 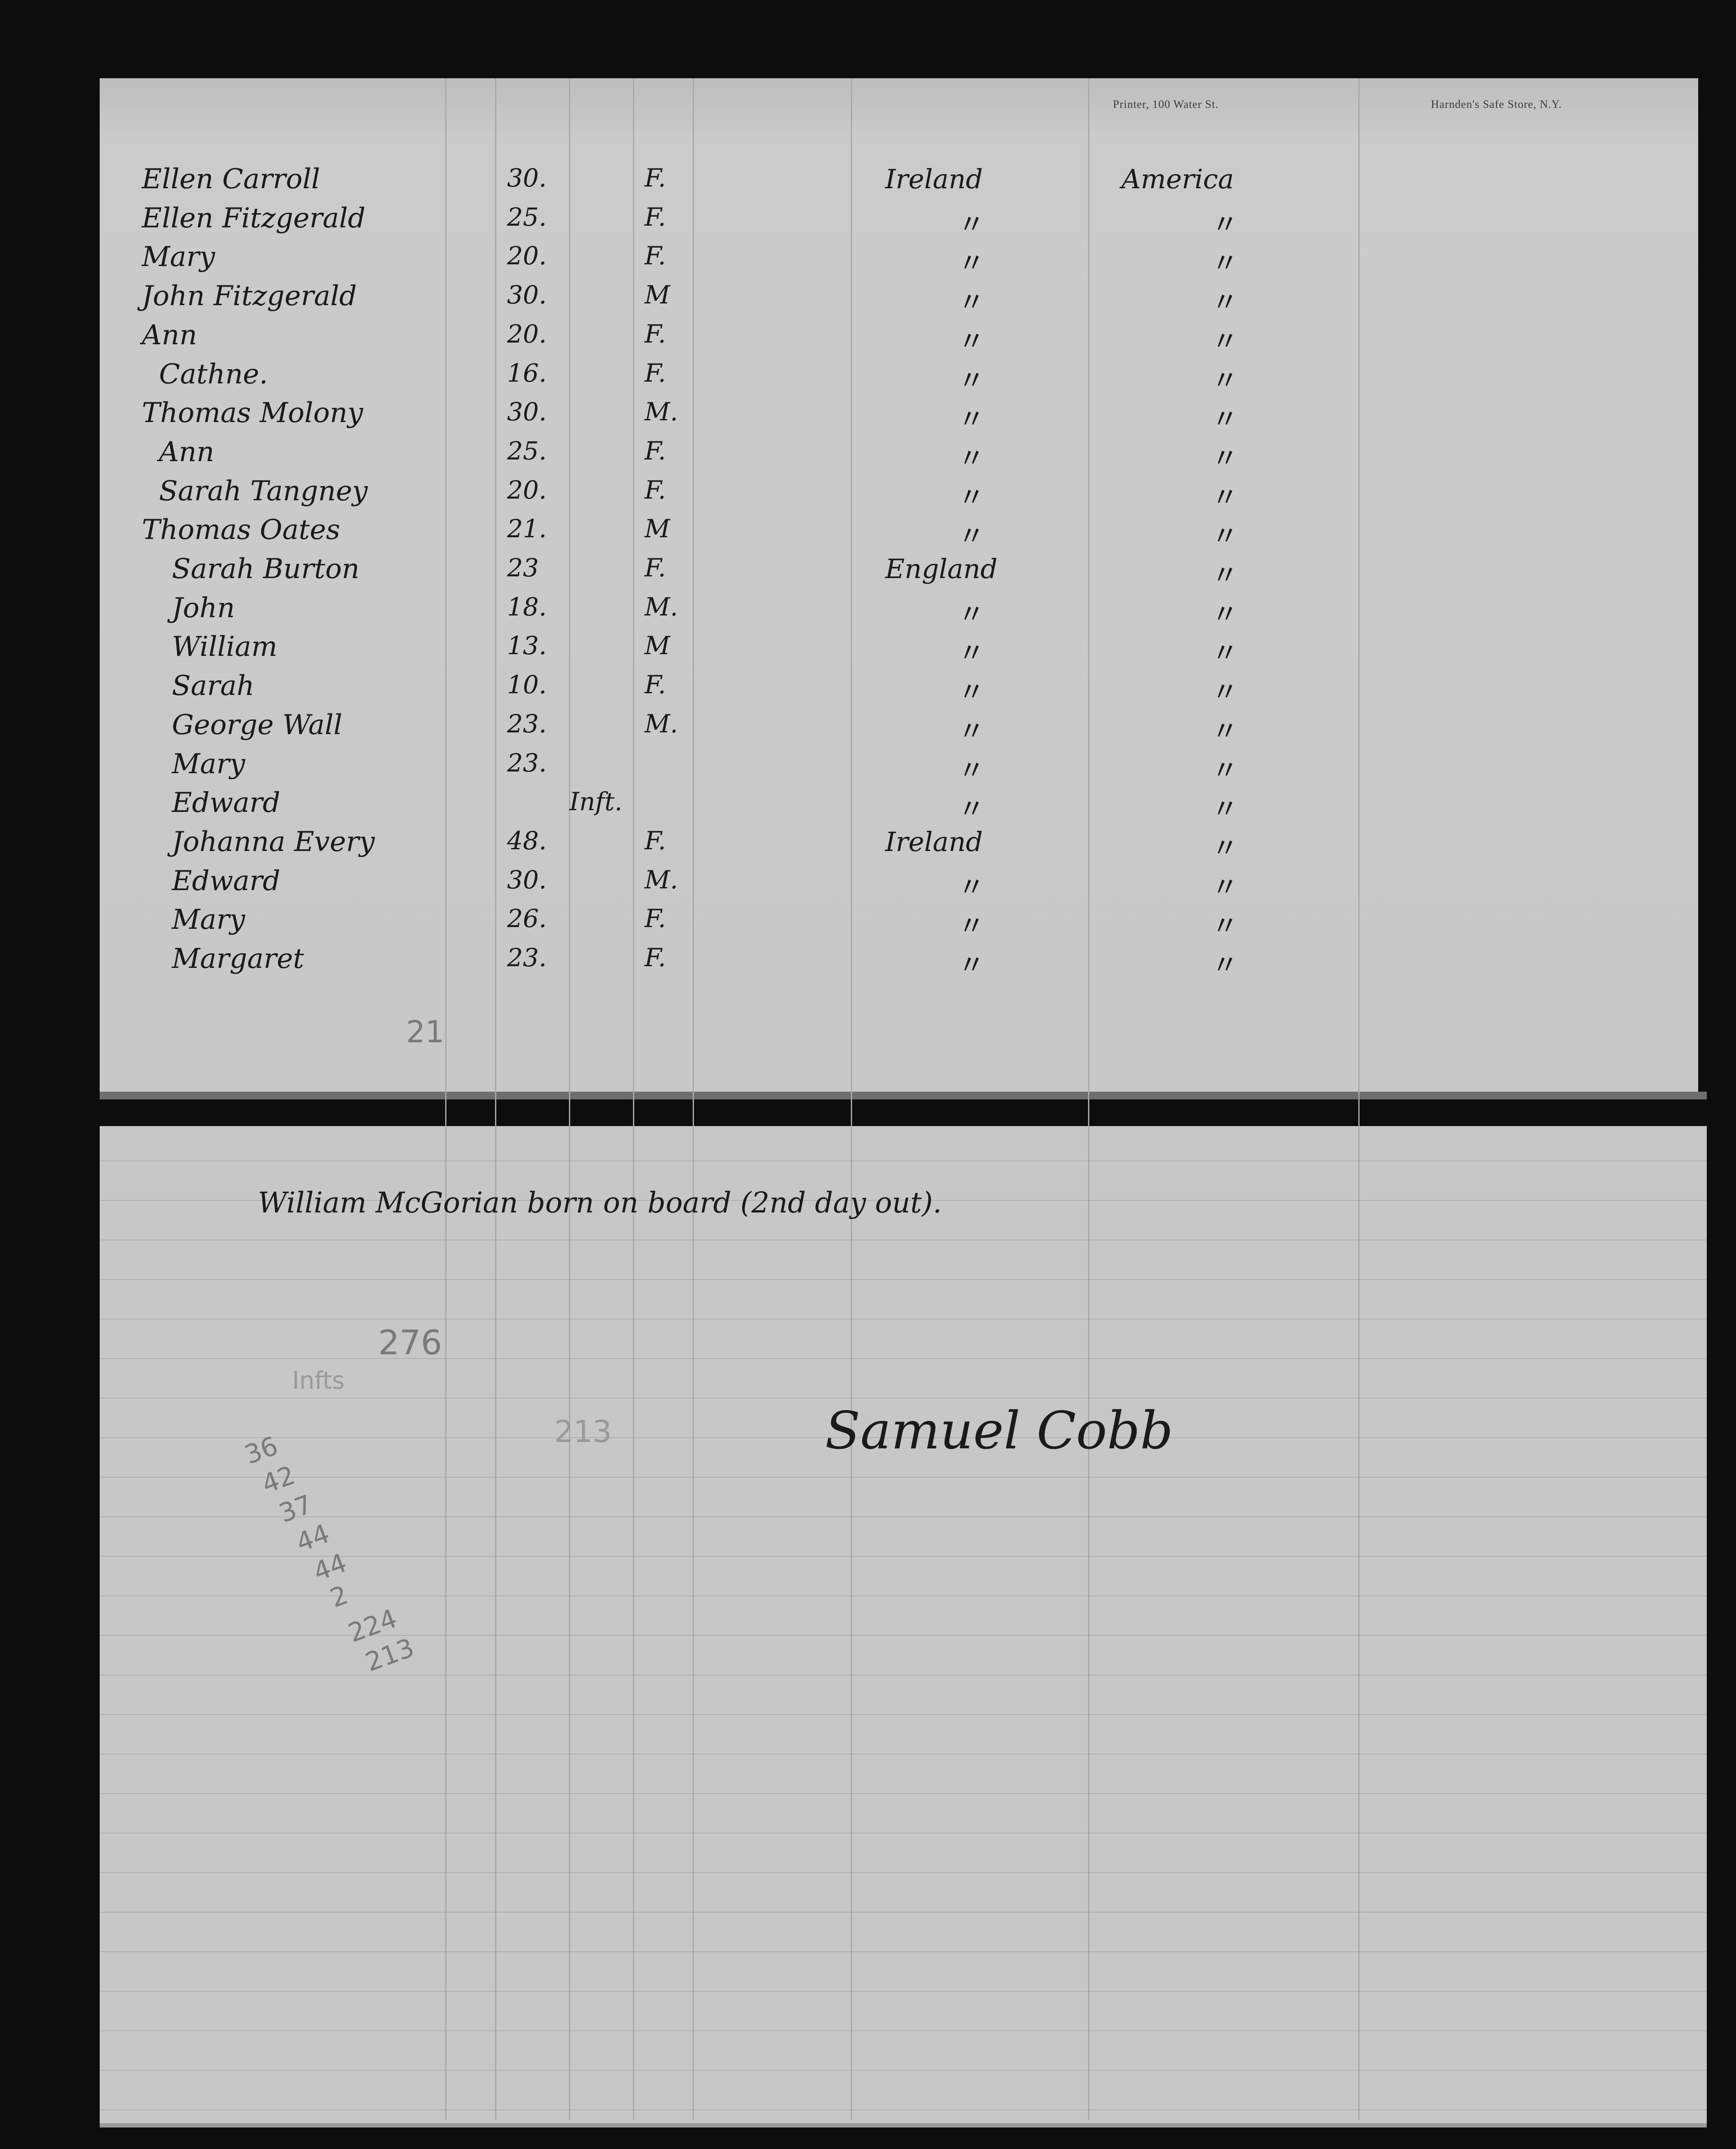 I want to click on passenger-infant-mark: Inft., so click(x=596, y=802).